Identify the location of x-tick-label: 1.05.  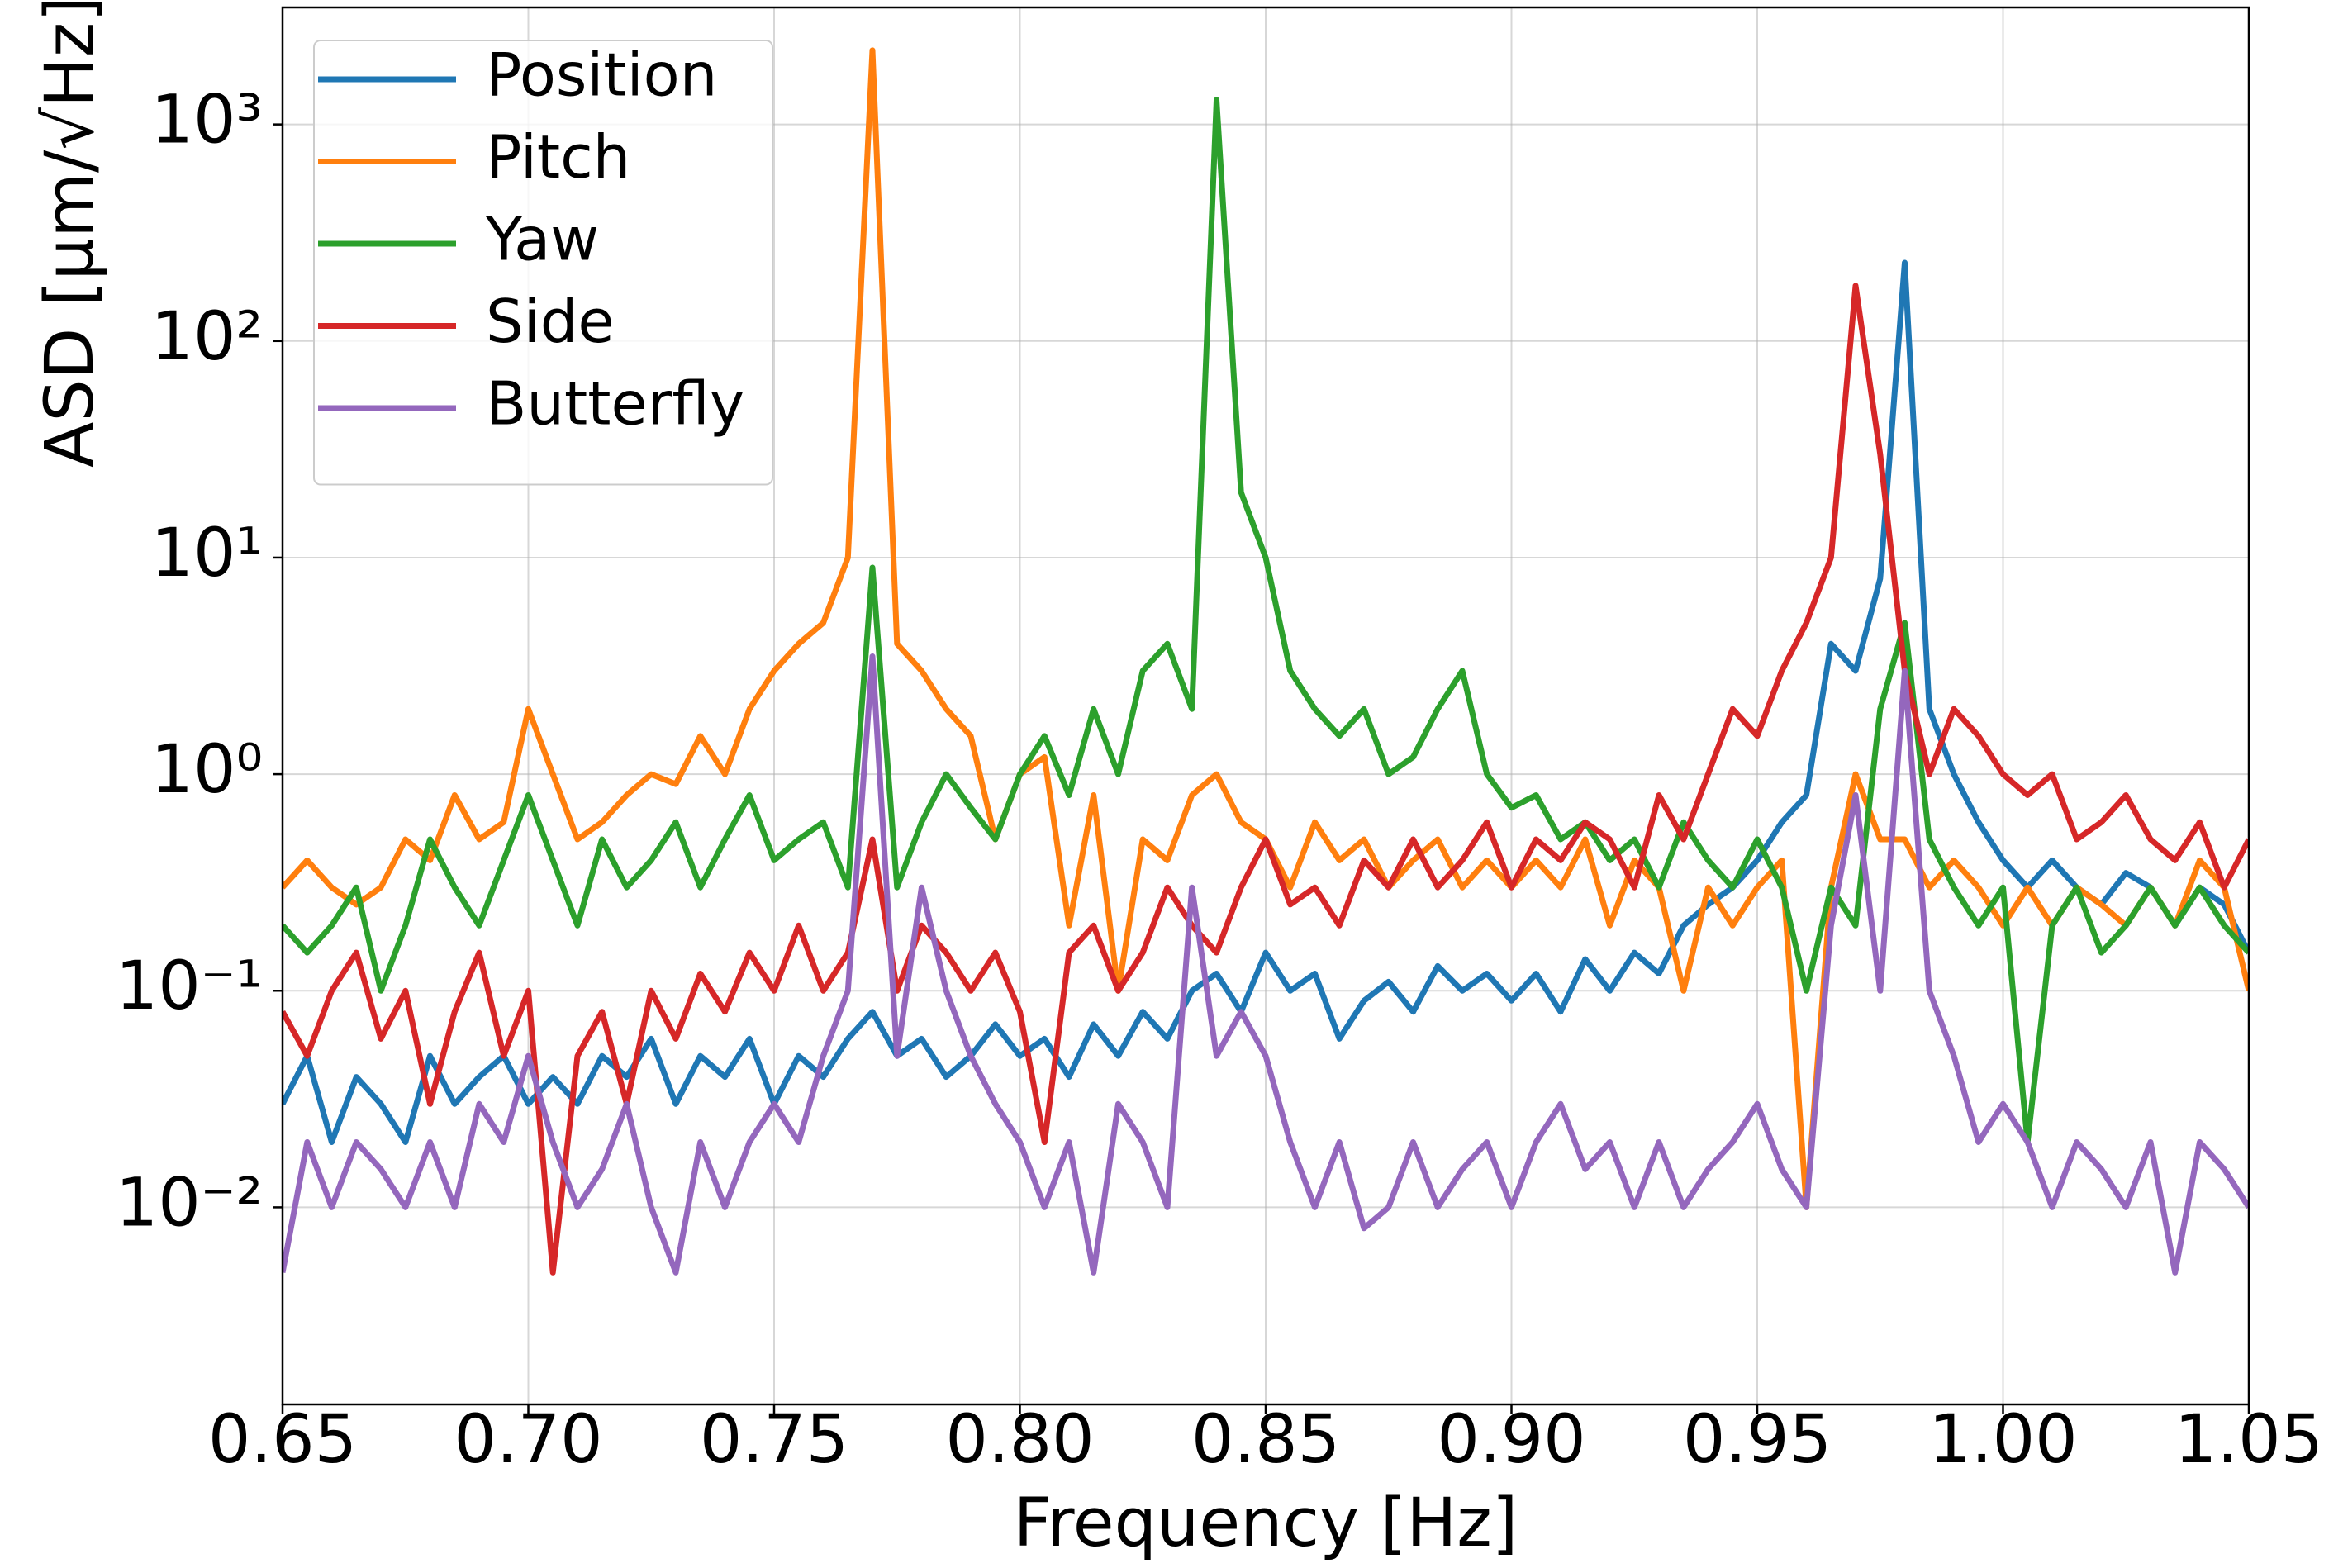
(2248, 1440).